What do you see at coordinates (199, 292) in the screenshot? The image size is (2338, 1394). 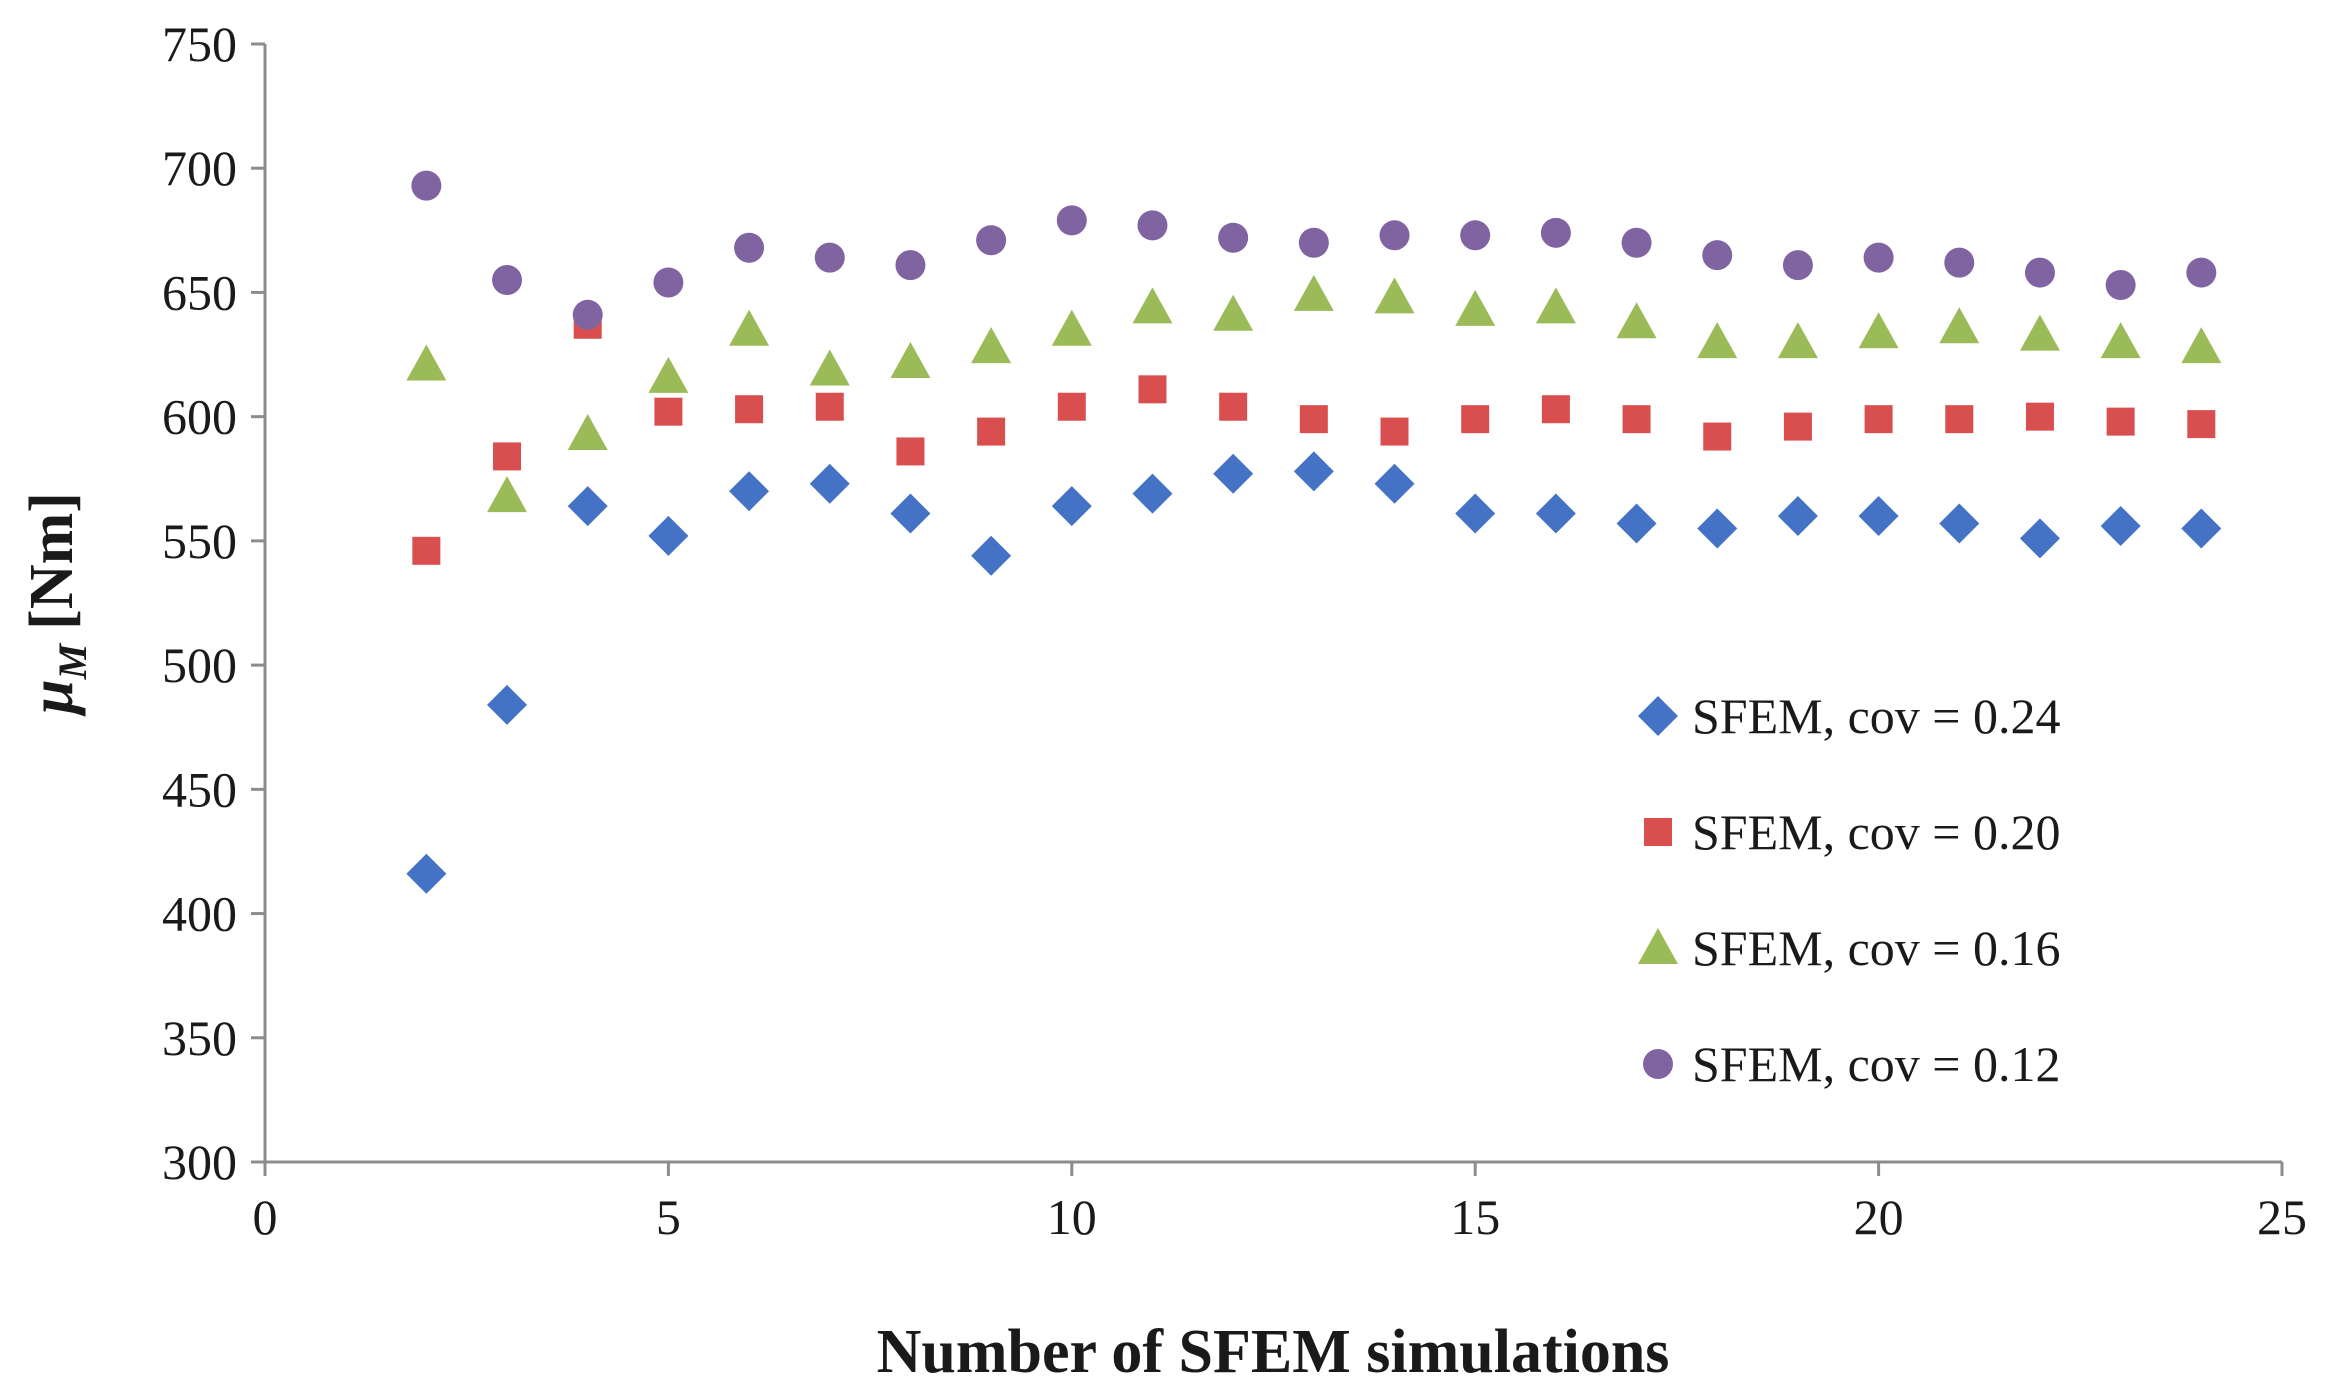 I see `y-tick-label: 650` at bounding box center [199, 292].